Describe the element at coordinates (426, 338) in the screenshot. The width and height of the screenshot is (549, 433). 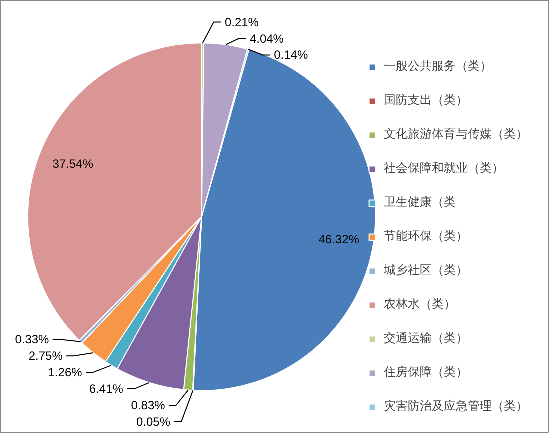
I see `legend-label: 交通运输（类）` at that location.